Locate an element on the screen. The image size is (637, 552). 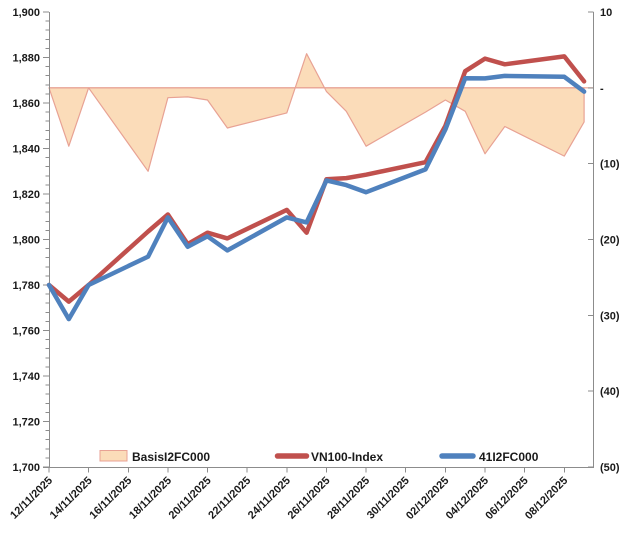
left-axis-tick-label: 1,700 is located at coordinates (26, 468).